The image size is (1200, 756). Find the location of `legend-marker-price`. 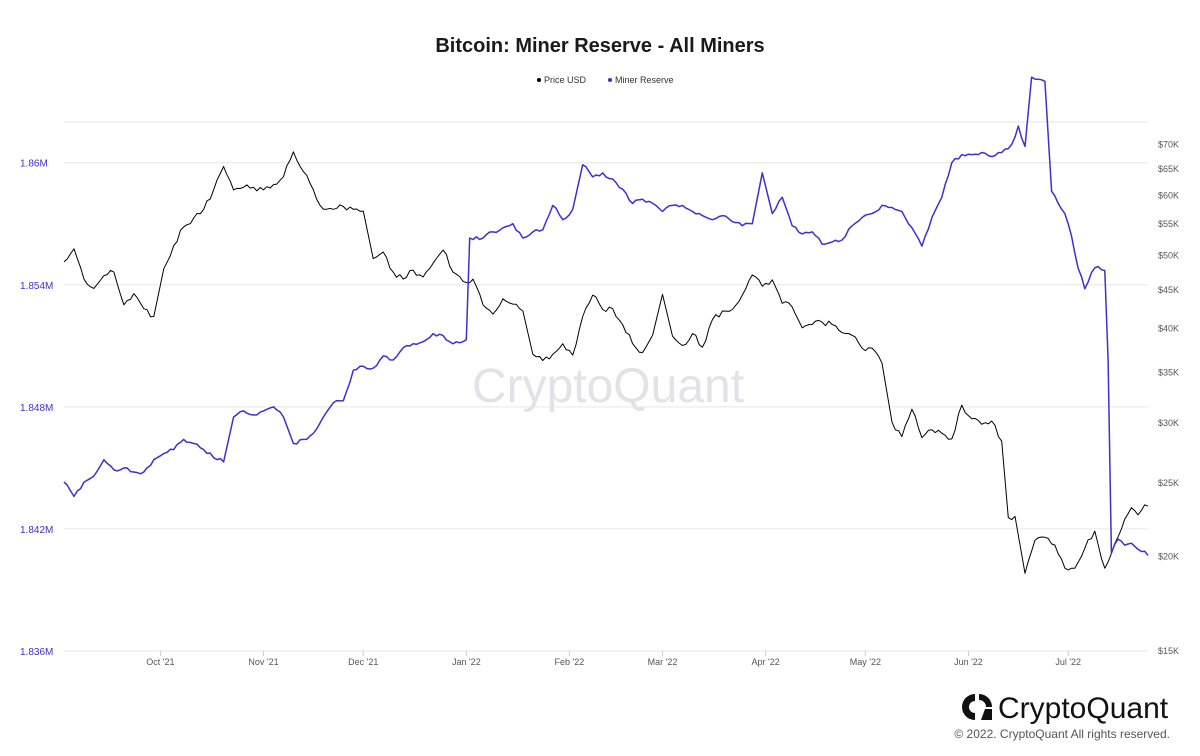

legend-marker-price is located at coordinates (539, 80).